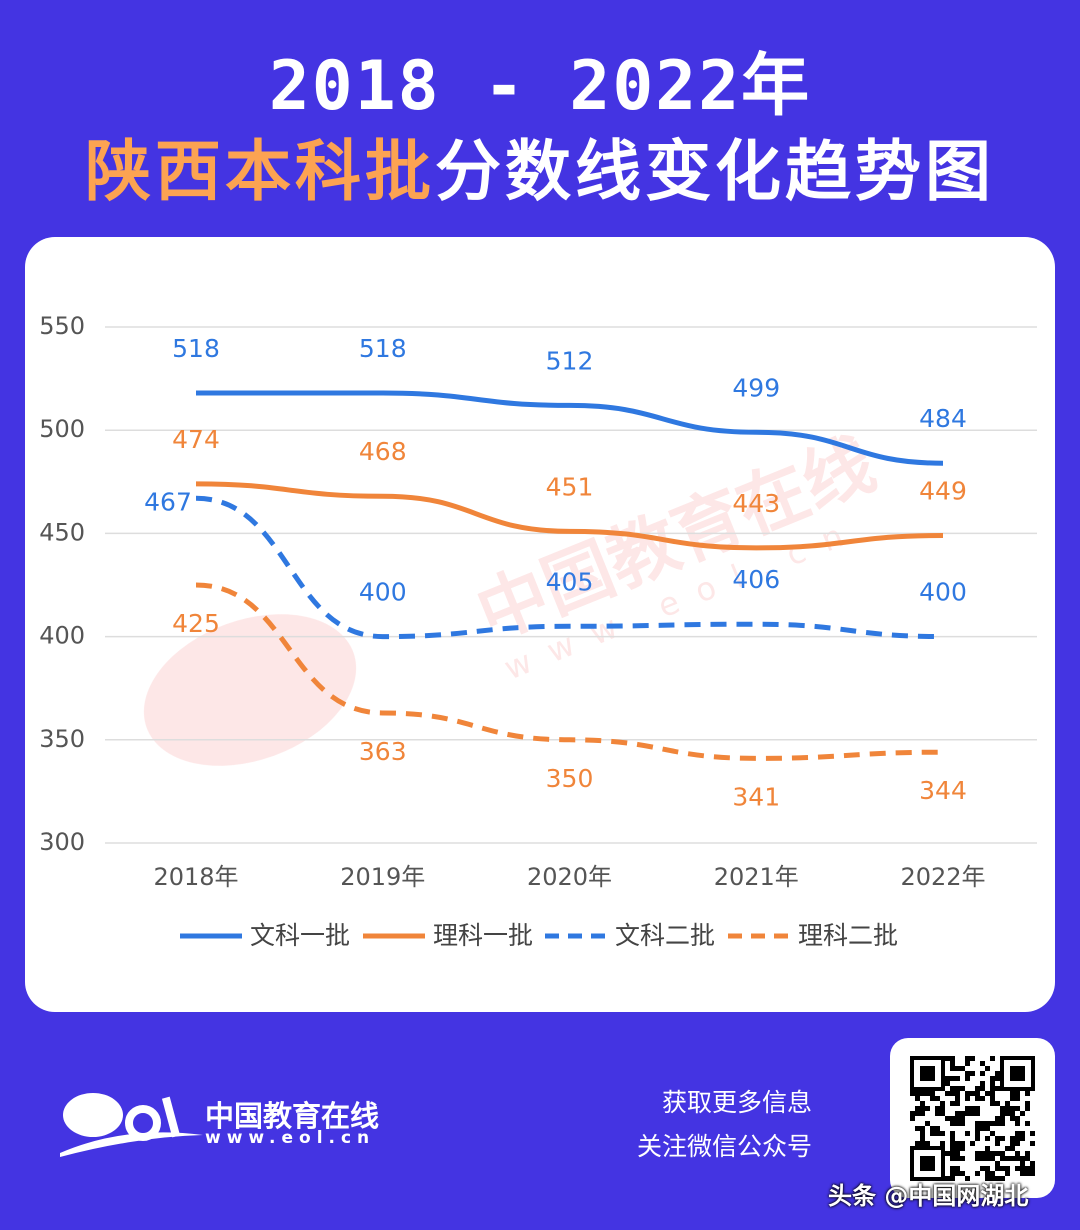 The image size is (1080, 1230). What do you see at coordinates (570, 486) in the screenshot?
I see `data-label: 451` at bounding box center [570, 486].